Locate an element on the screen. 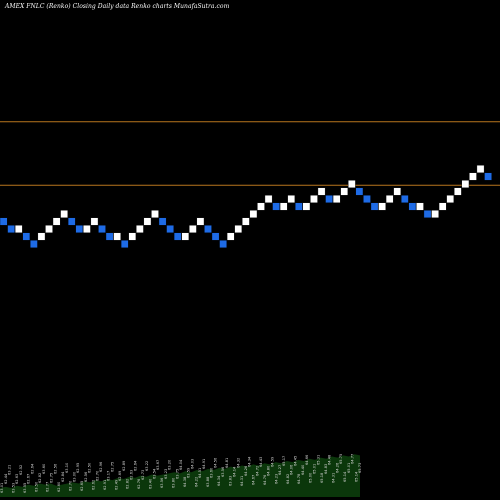  price-label-65: 64.26 is located at coordinates (246, 470).